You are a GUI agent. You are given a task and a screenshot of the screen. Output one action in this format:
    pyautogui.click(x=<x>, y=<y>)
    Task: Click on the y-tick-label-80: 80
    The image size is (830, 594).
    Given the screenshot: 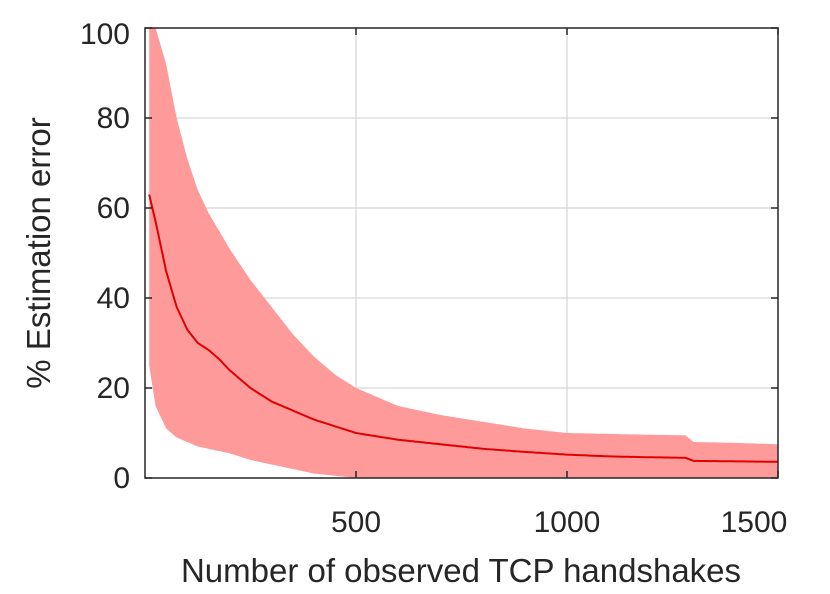 What is the action you would take?
    pyautogui.click(x=113, y=118)
    